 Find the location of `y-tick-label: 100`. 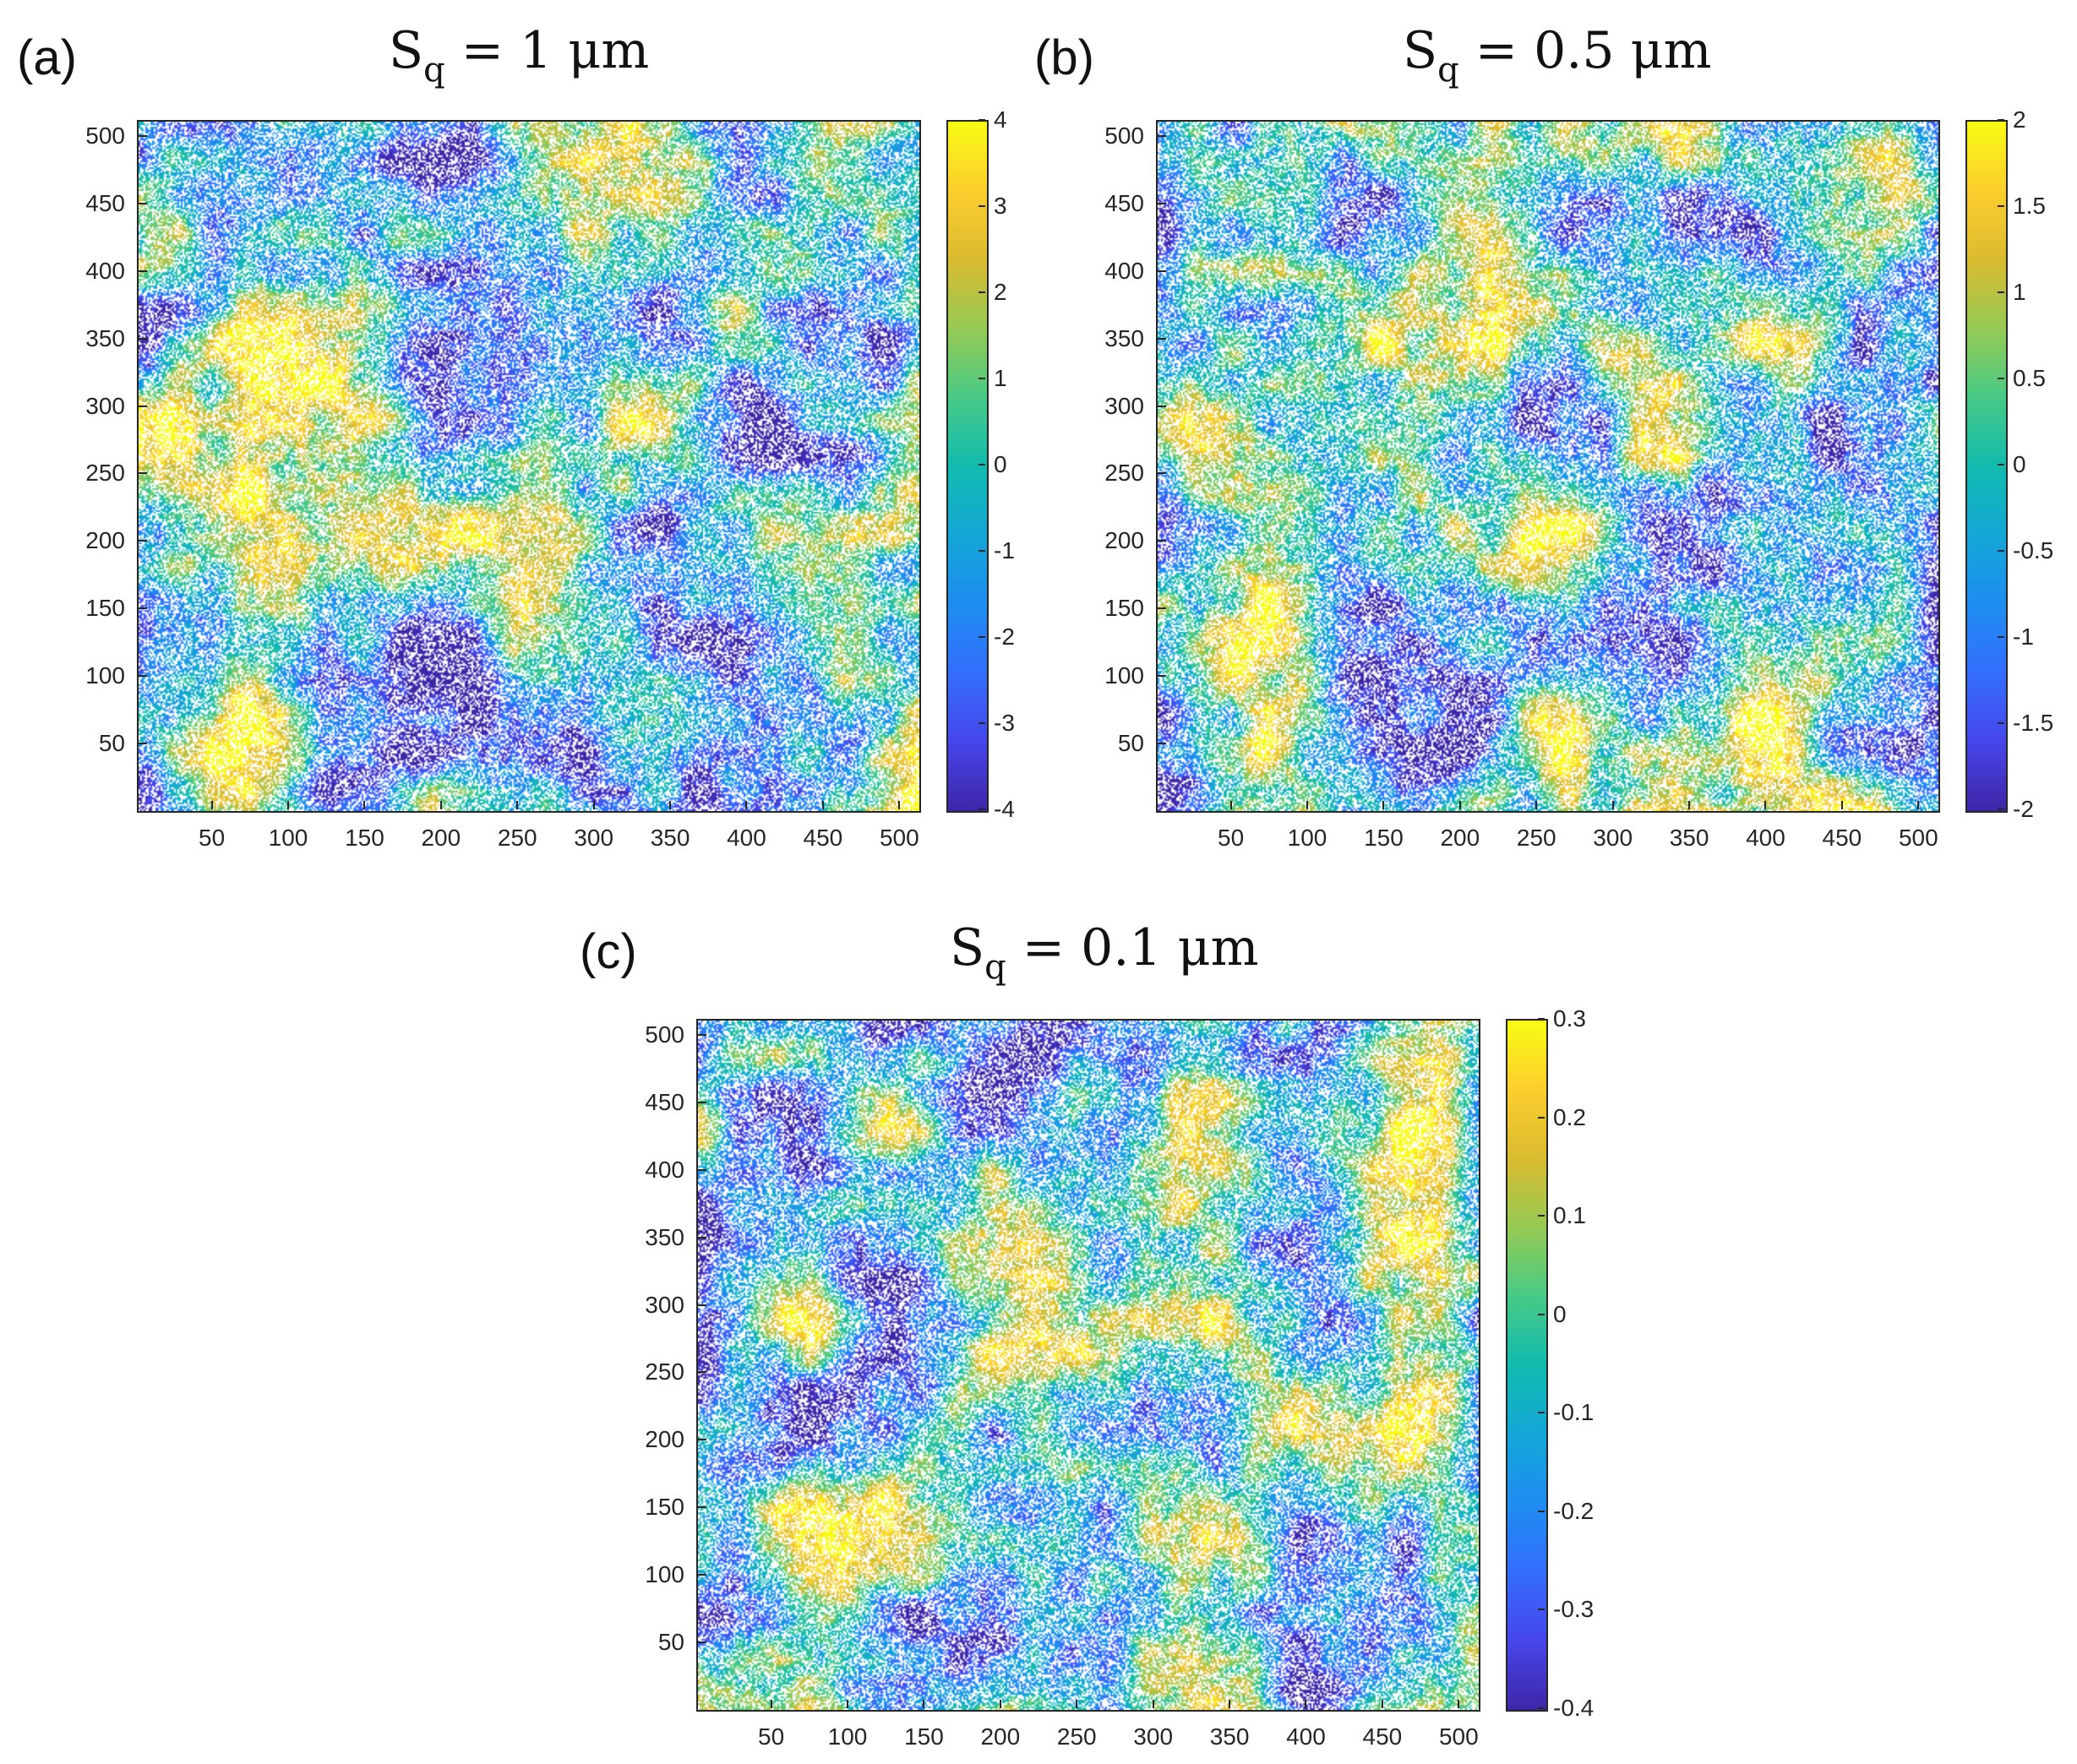

y-tick-label: 100 is located at coordinates (105, 675).